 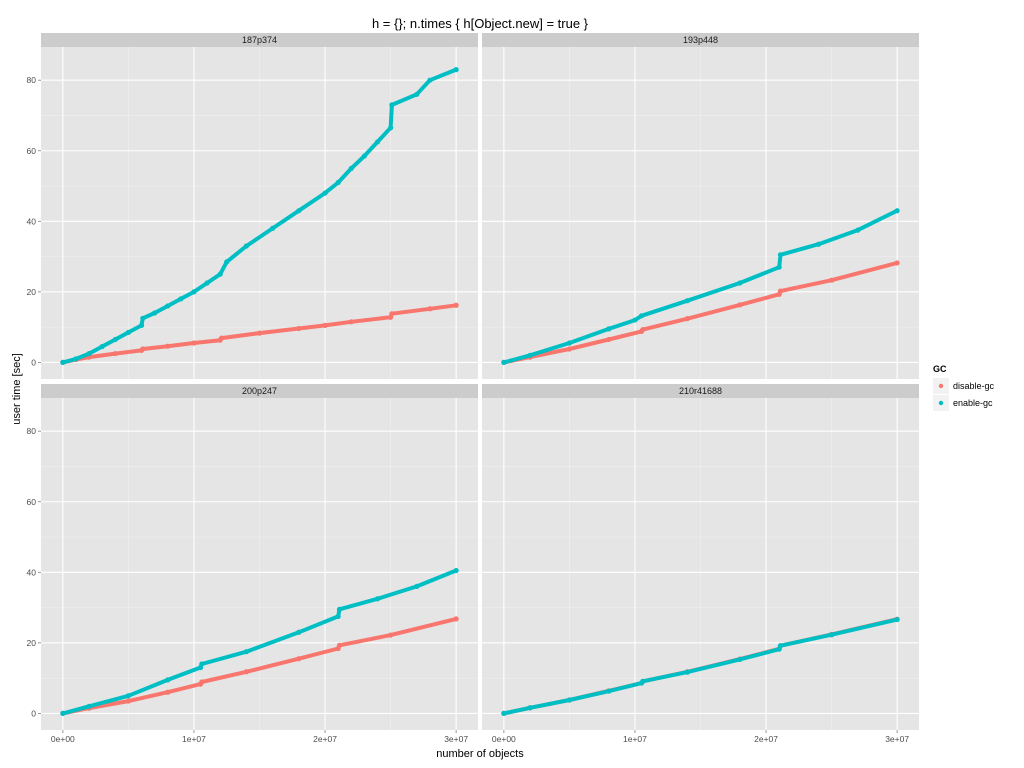 I want to click on facet-strip-label: 210r41688, so click(x=700, y=391).